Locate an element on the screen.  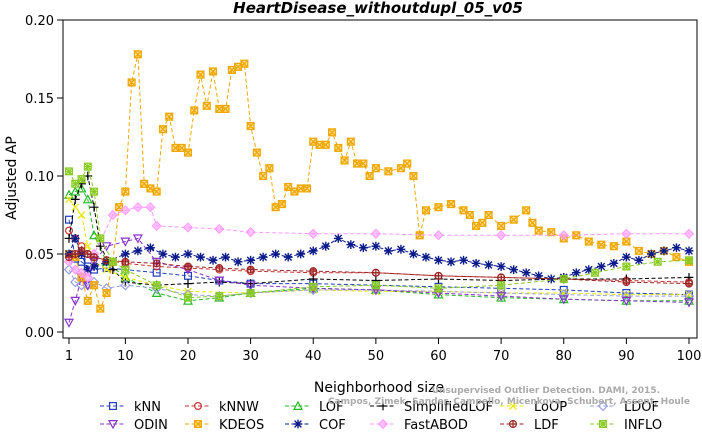
chart-title: HeartDisease_withoutdupl_05_v05 is located at coordinates (378, 8).